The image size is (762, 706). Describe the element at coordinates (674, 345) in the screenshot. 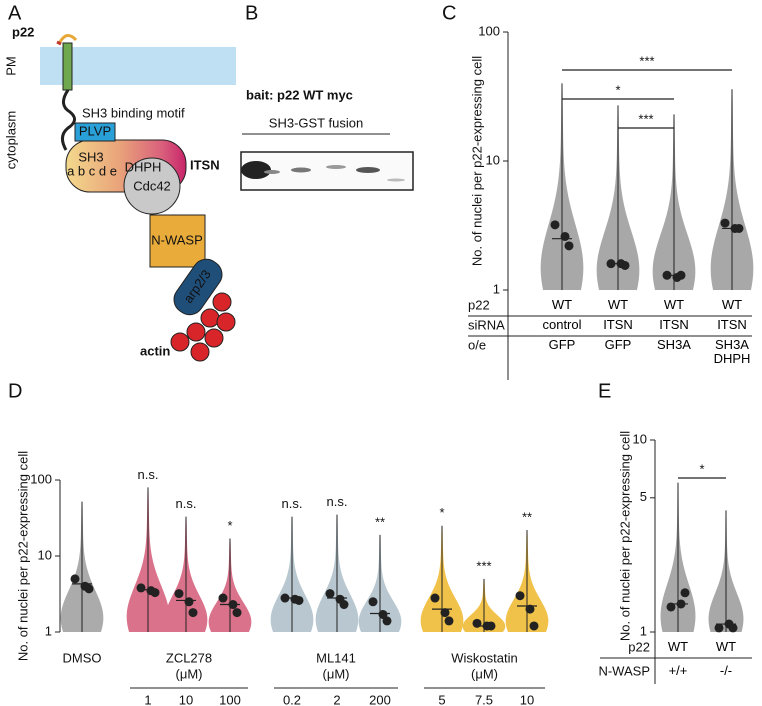

I see `table-cell: SH3A` at that location.